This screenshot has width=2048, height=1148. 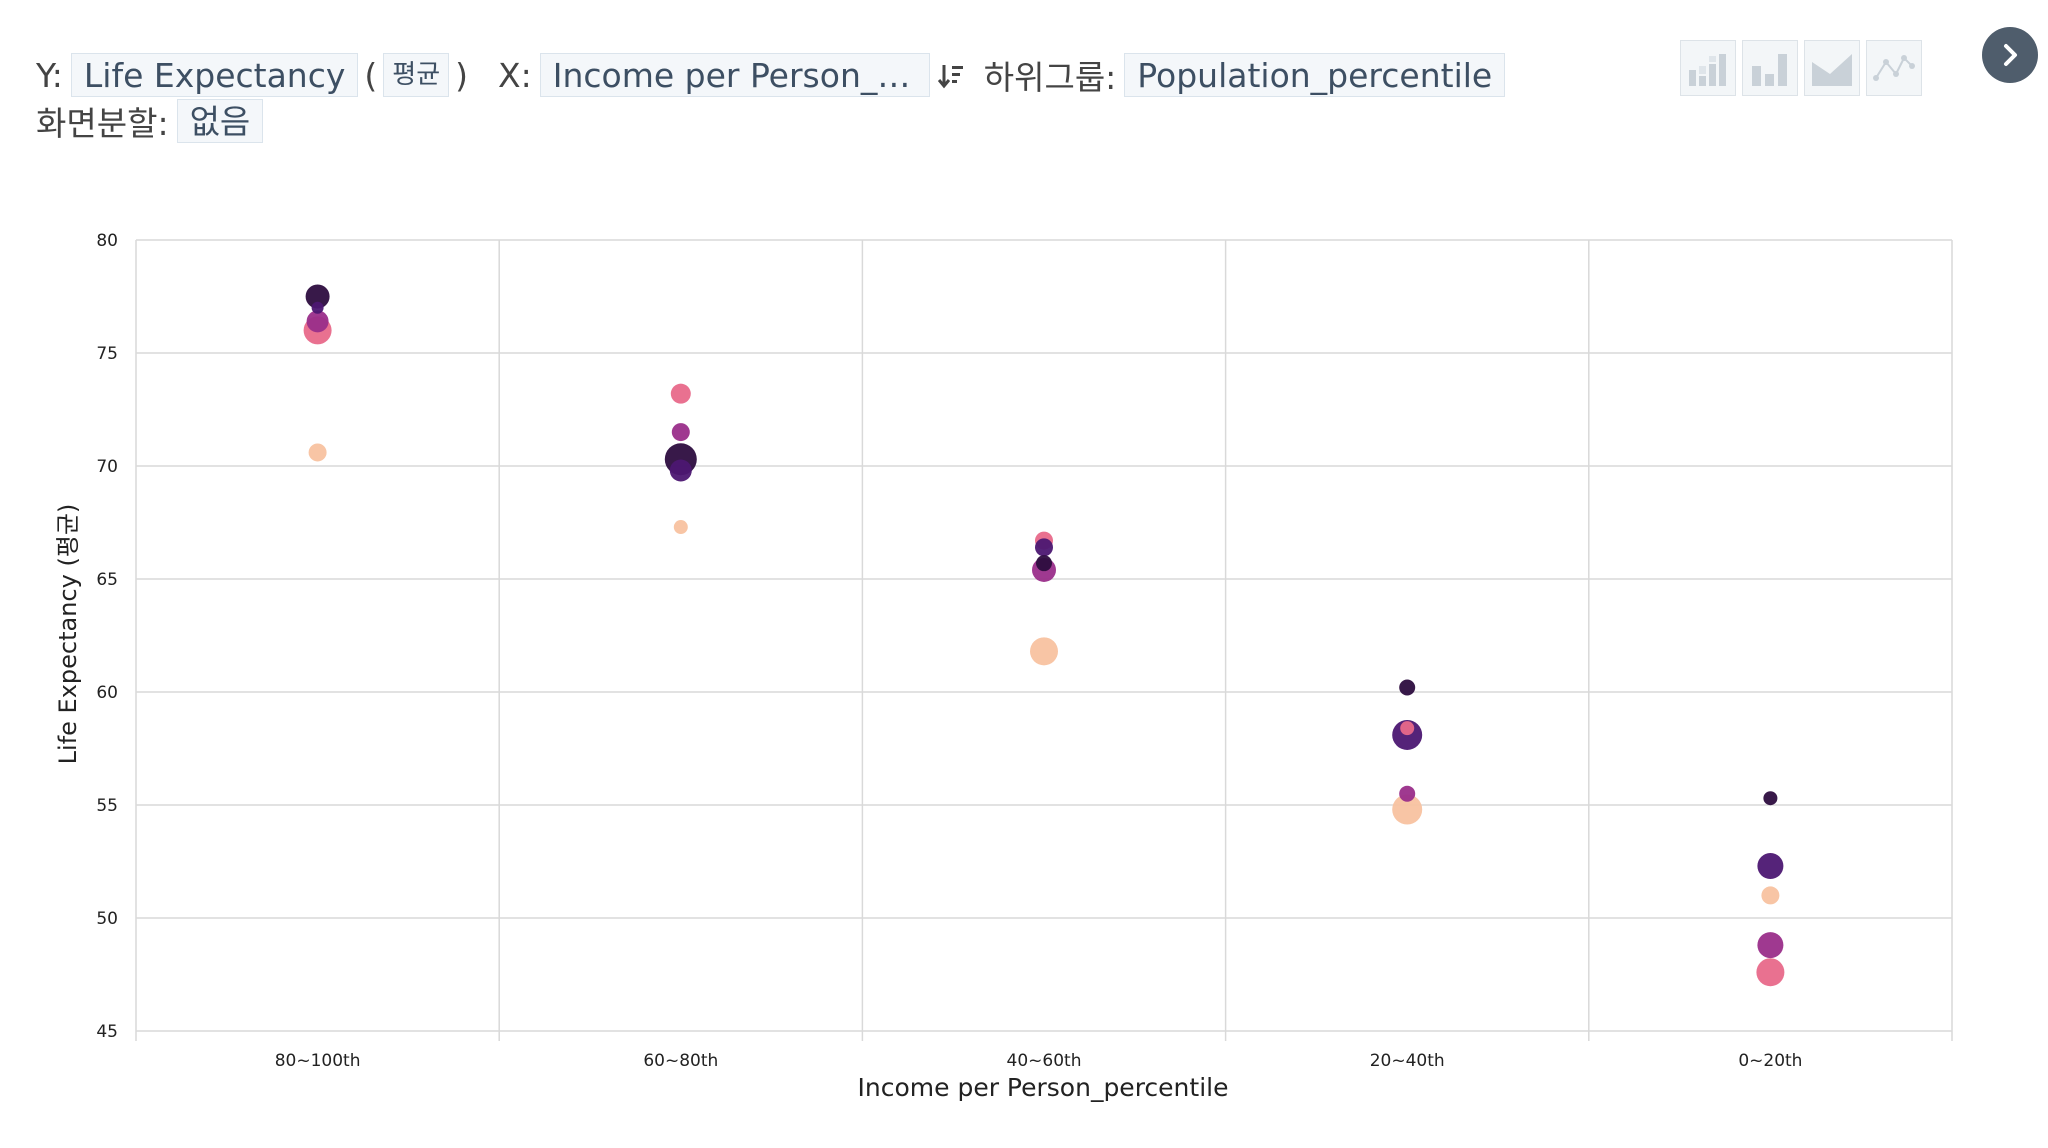 I want to click on y-field-select: Life Expectancy, so click(x=214, y=75).